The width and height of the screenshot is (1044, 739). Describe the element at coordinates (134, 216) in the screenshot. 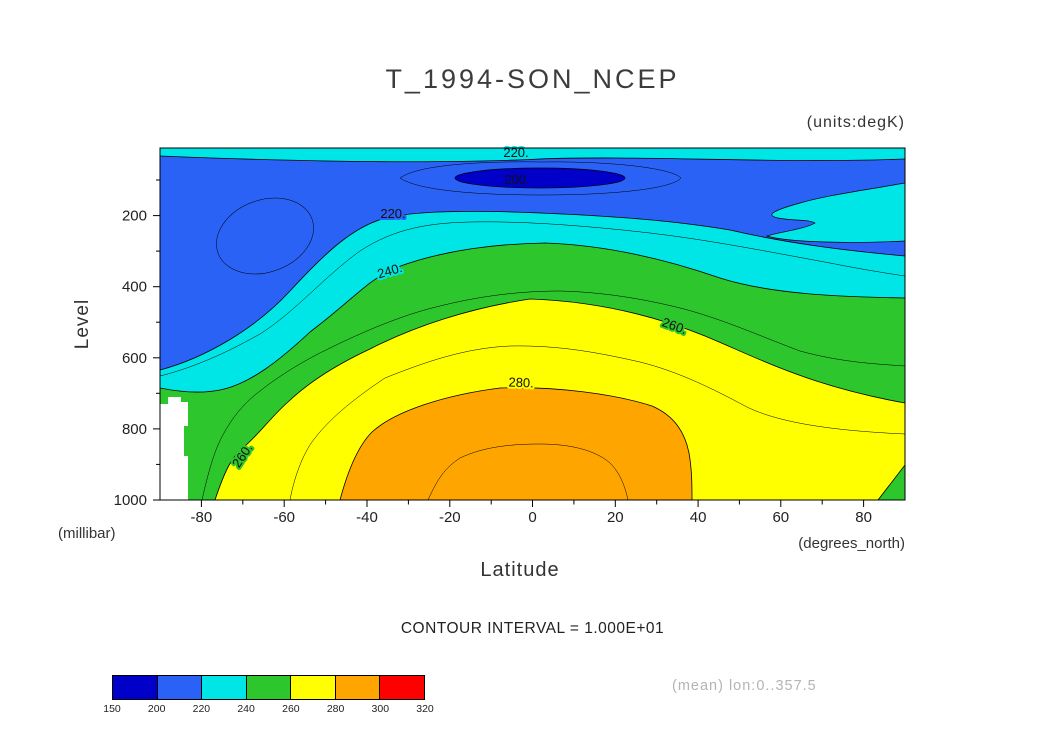

I see `y-tick-label: 200` at that location.